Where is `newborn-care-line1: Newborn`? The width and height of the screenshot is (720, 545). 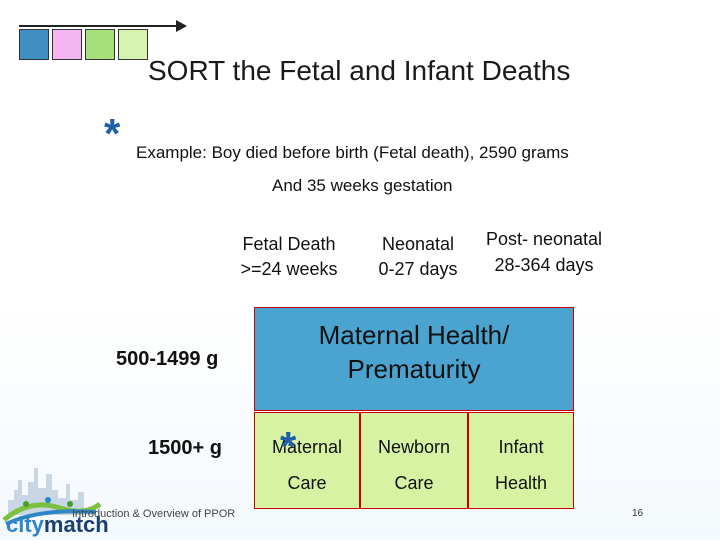 newborn-care-line1: Newborn is located at coordinates (414, 447).